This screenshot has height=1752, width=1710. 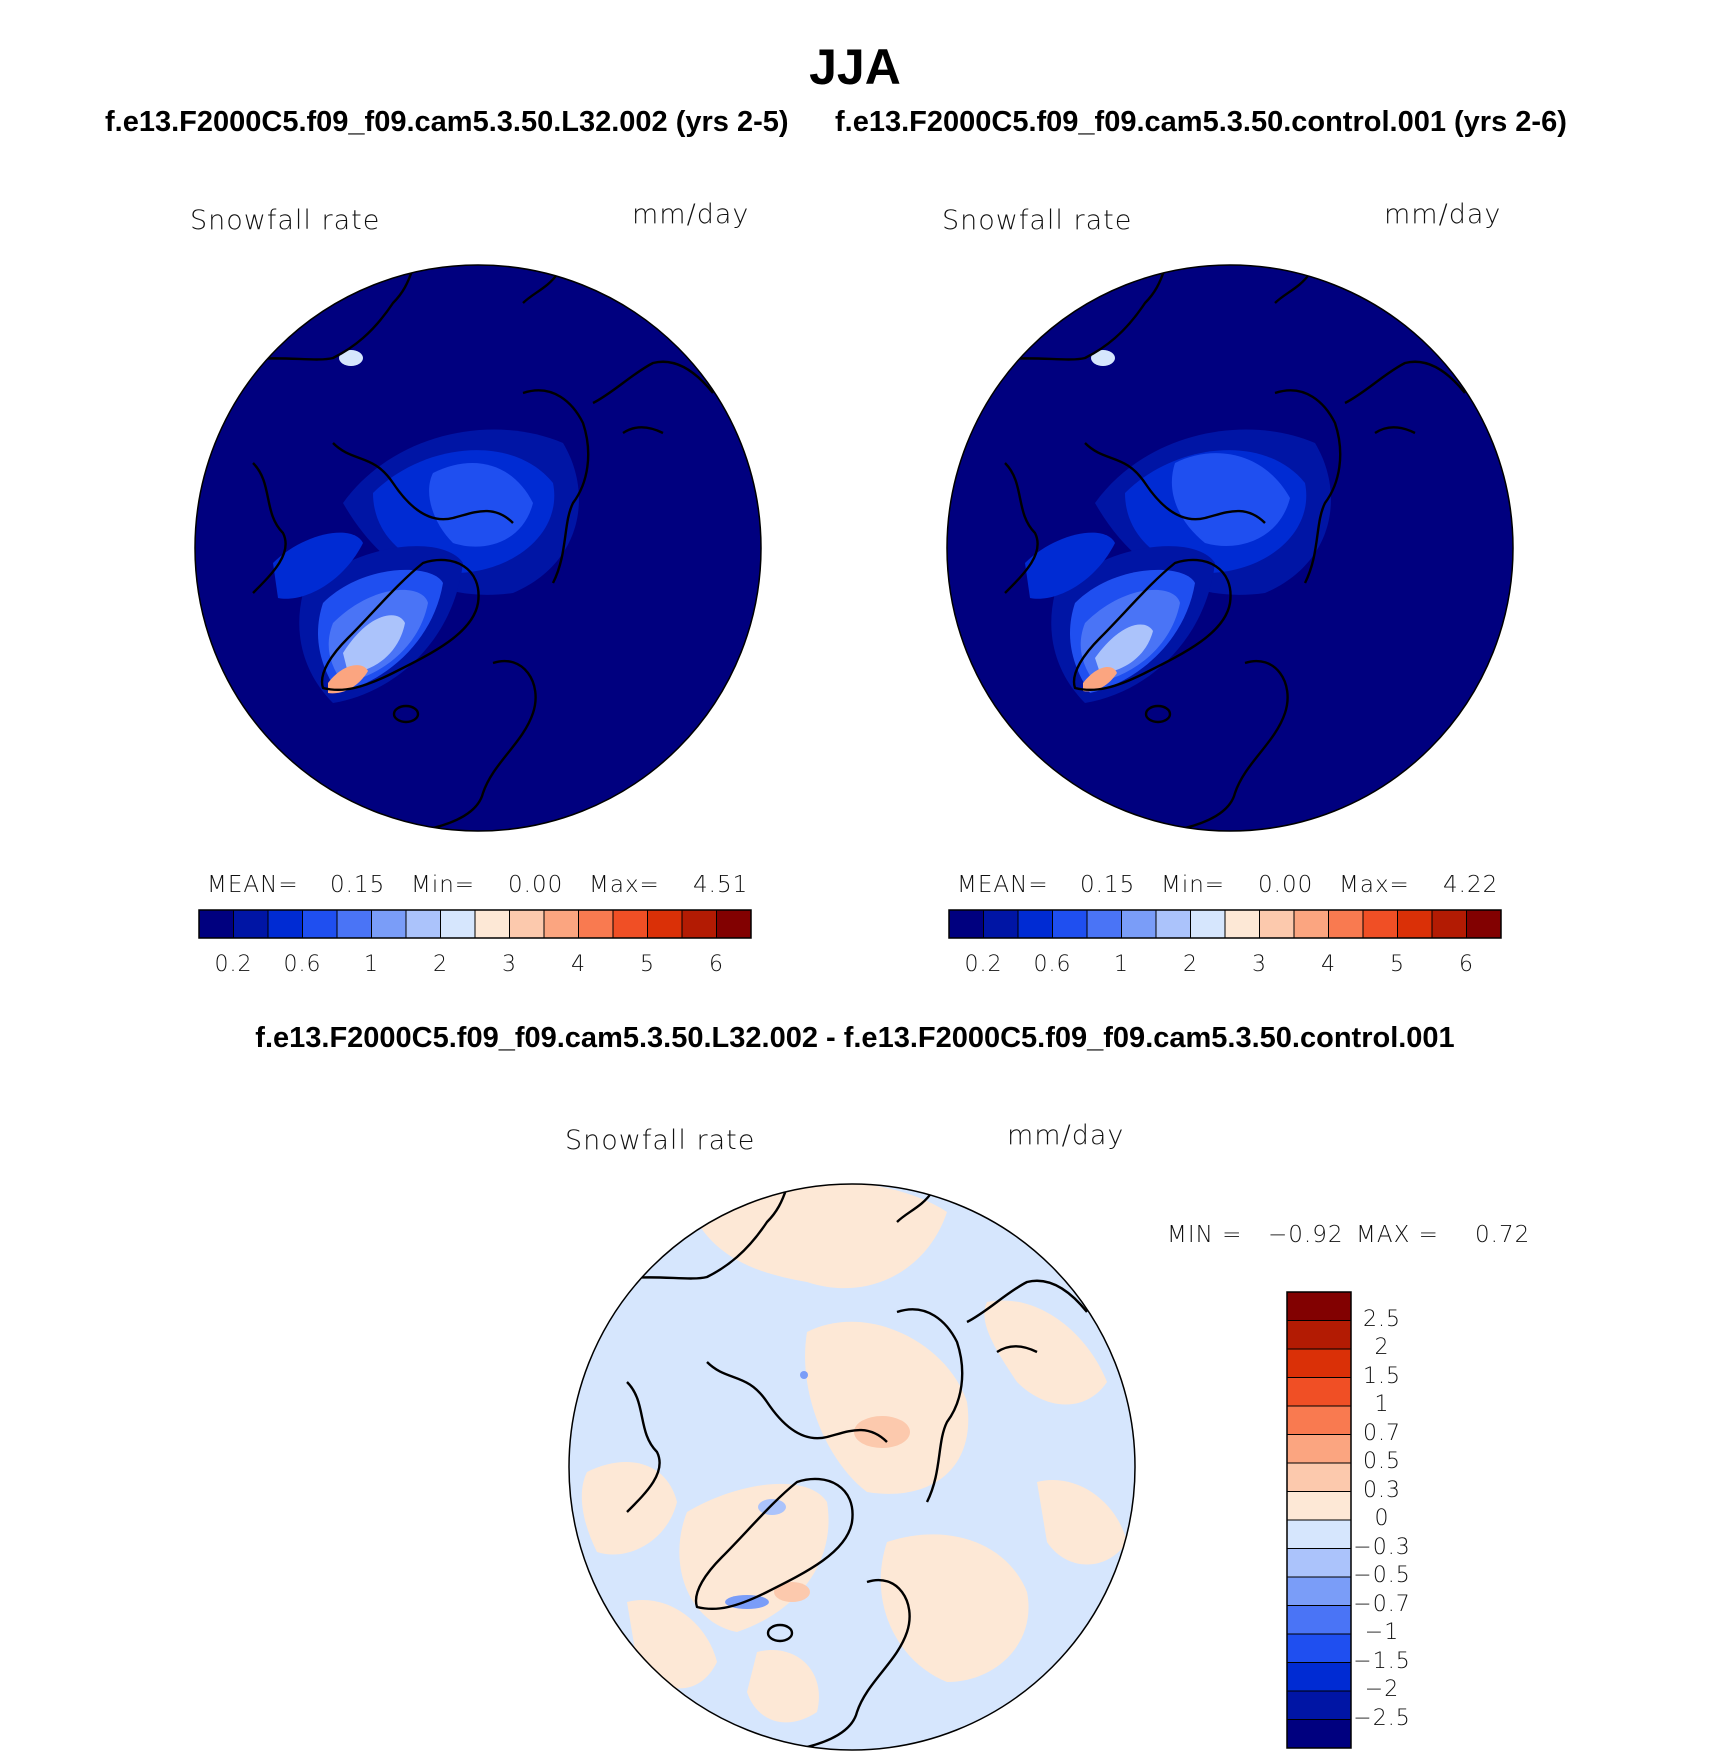 I want to click on diff-colorbar-tick-label: 0.5, so click(x=1382, y=1461).